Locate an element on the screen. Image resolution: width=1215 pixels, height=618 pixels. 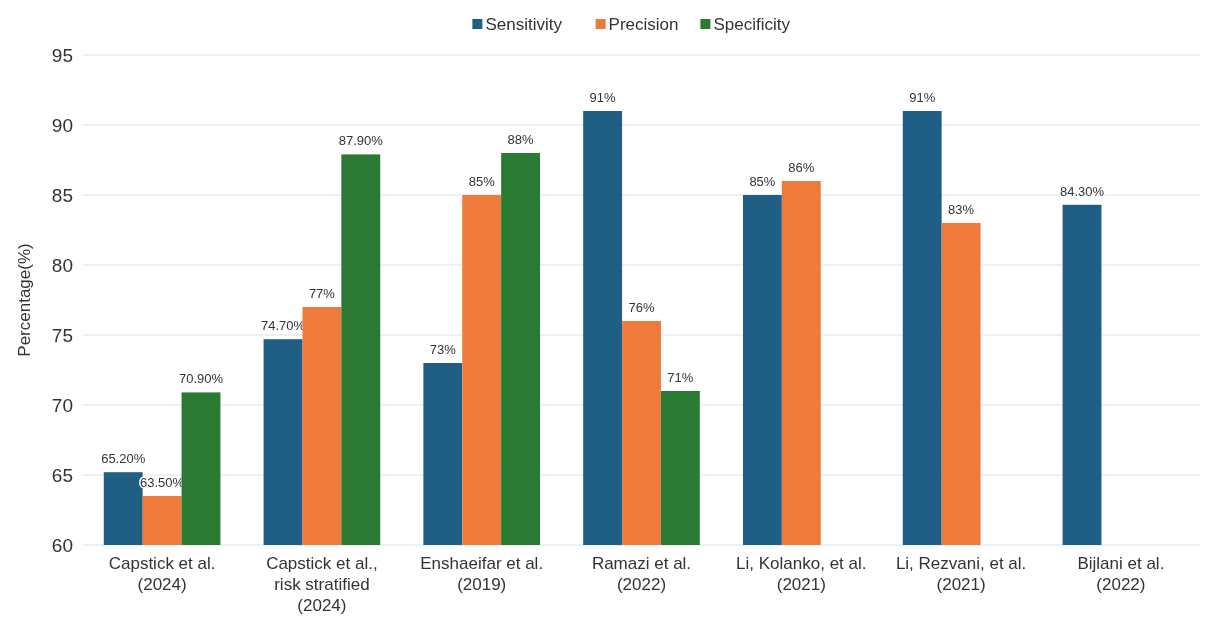
y-tick-label: 75 is located at coordinates (62, 335).